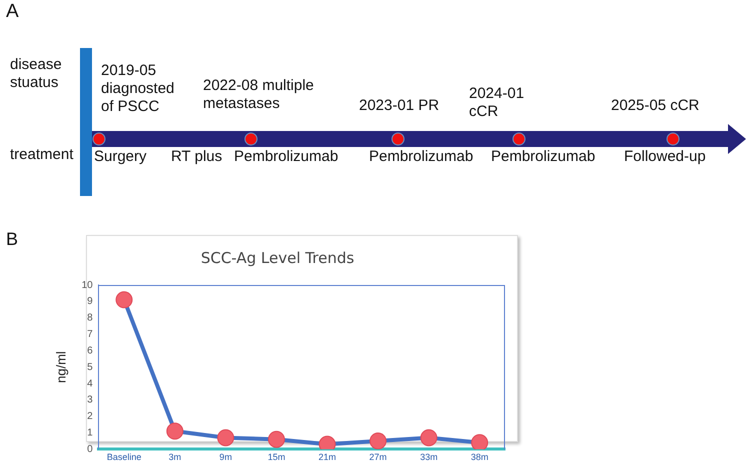 The height and width of the screenshot is (468, 755). What do you see at coordinates (196, 156) in the screenshot?
I see `text: RT plus` at bounding box center [196, 156].